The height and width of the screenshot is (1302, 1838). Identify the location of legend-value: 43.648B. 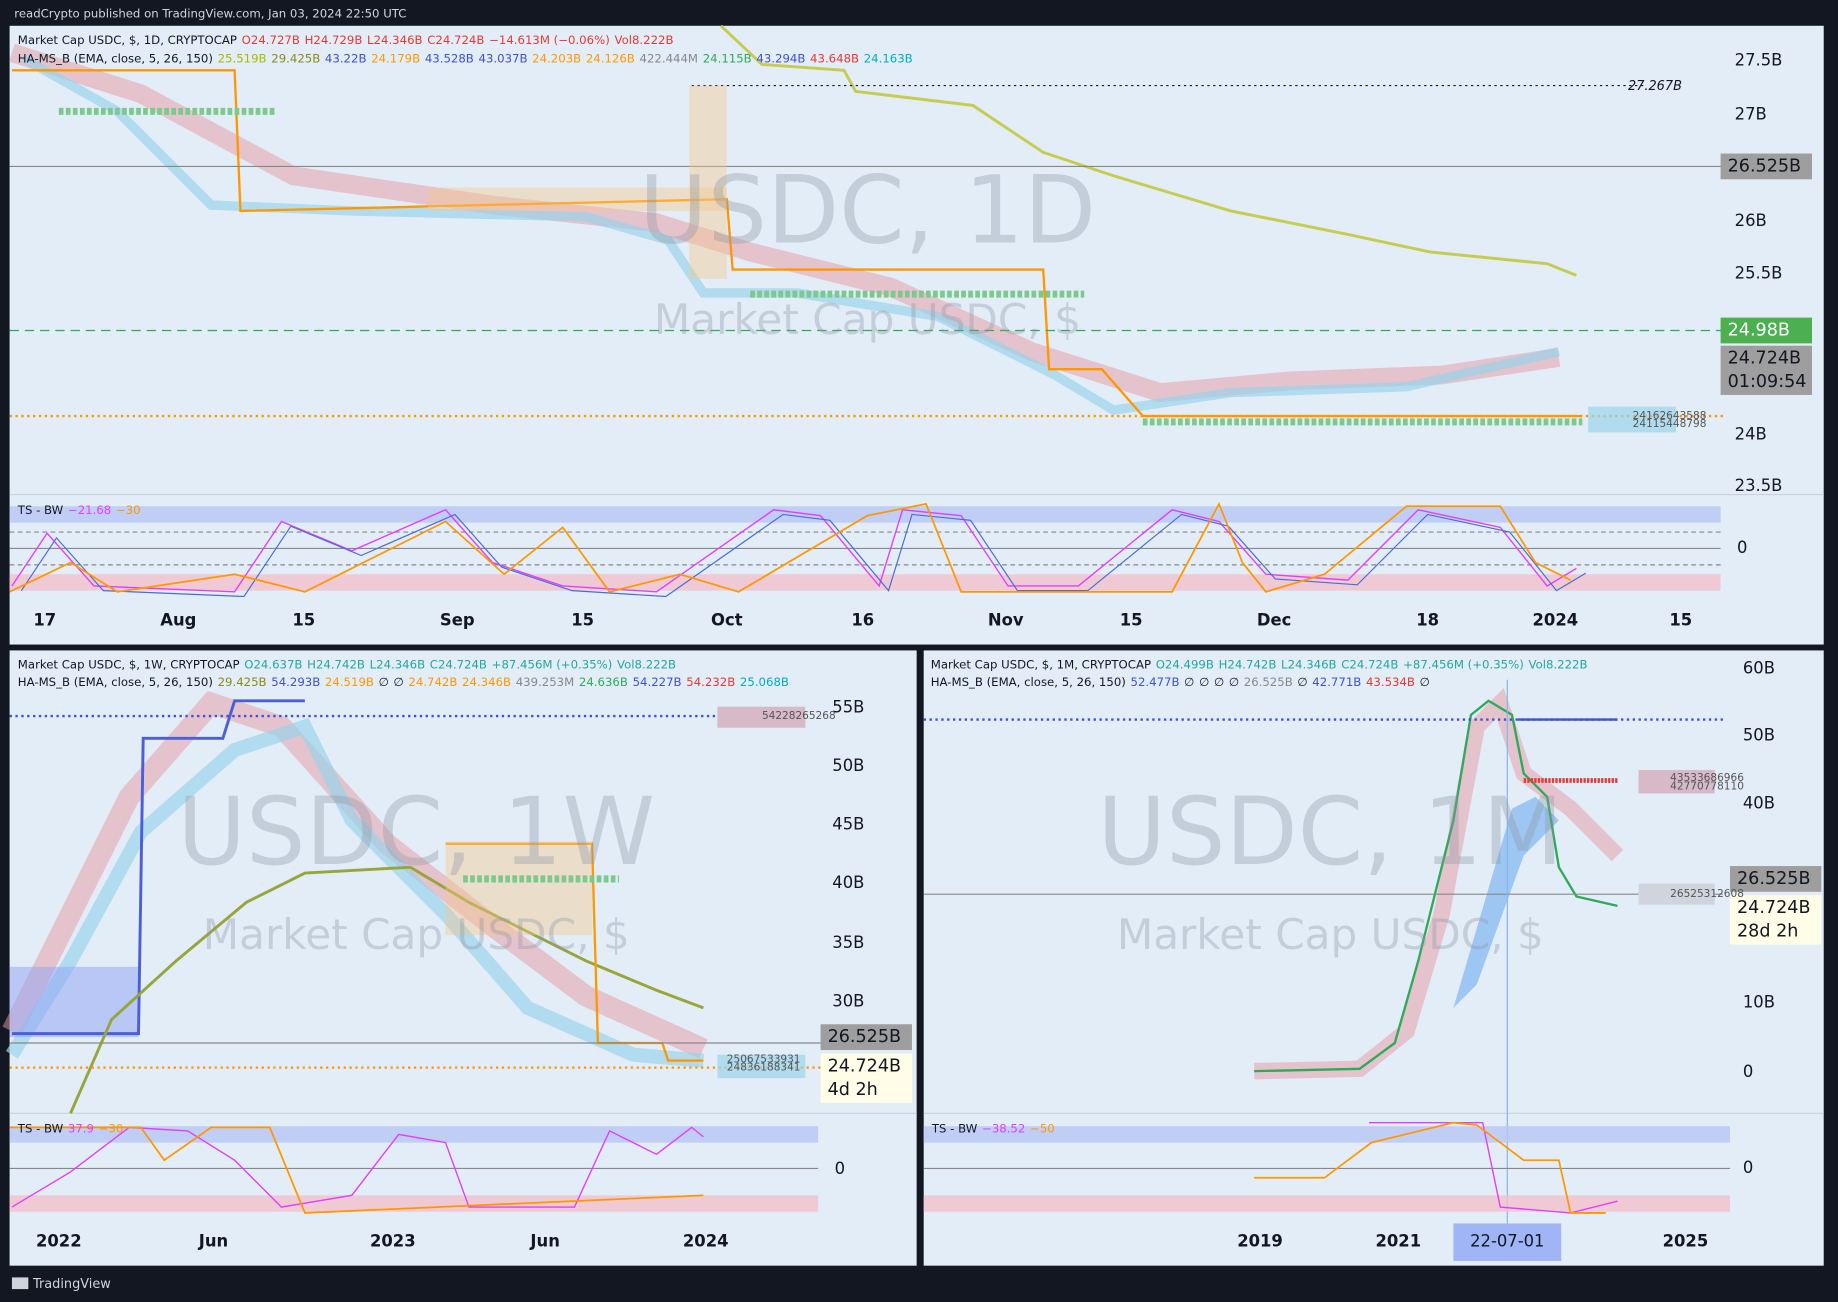
(834, 58).